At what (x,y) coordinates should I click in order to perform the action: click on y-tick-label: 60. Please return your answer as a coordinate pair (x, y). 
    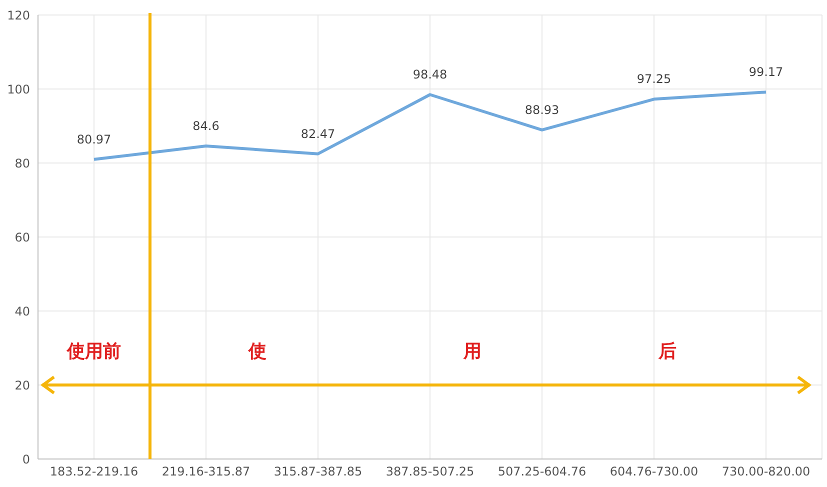
    Looking at the image, I should click on (22, 237).